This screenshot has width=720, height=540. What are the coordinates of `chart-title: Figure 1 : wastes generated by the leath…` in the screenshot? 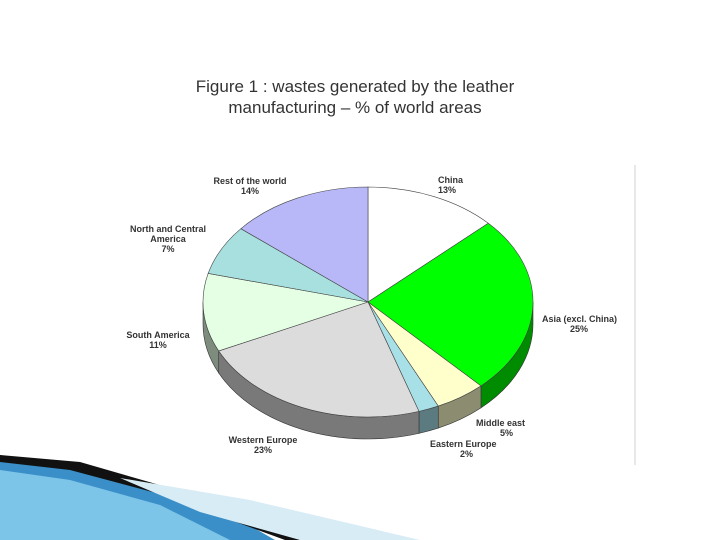 It's located at (355, 97).